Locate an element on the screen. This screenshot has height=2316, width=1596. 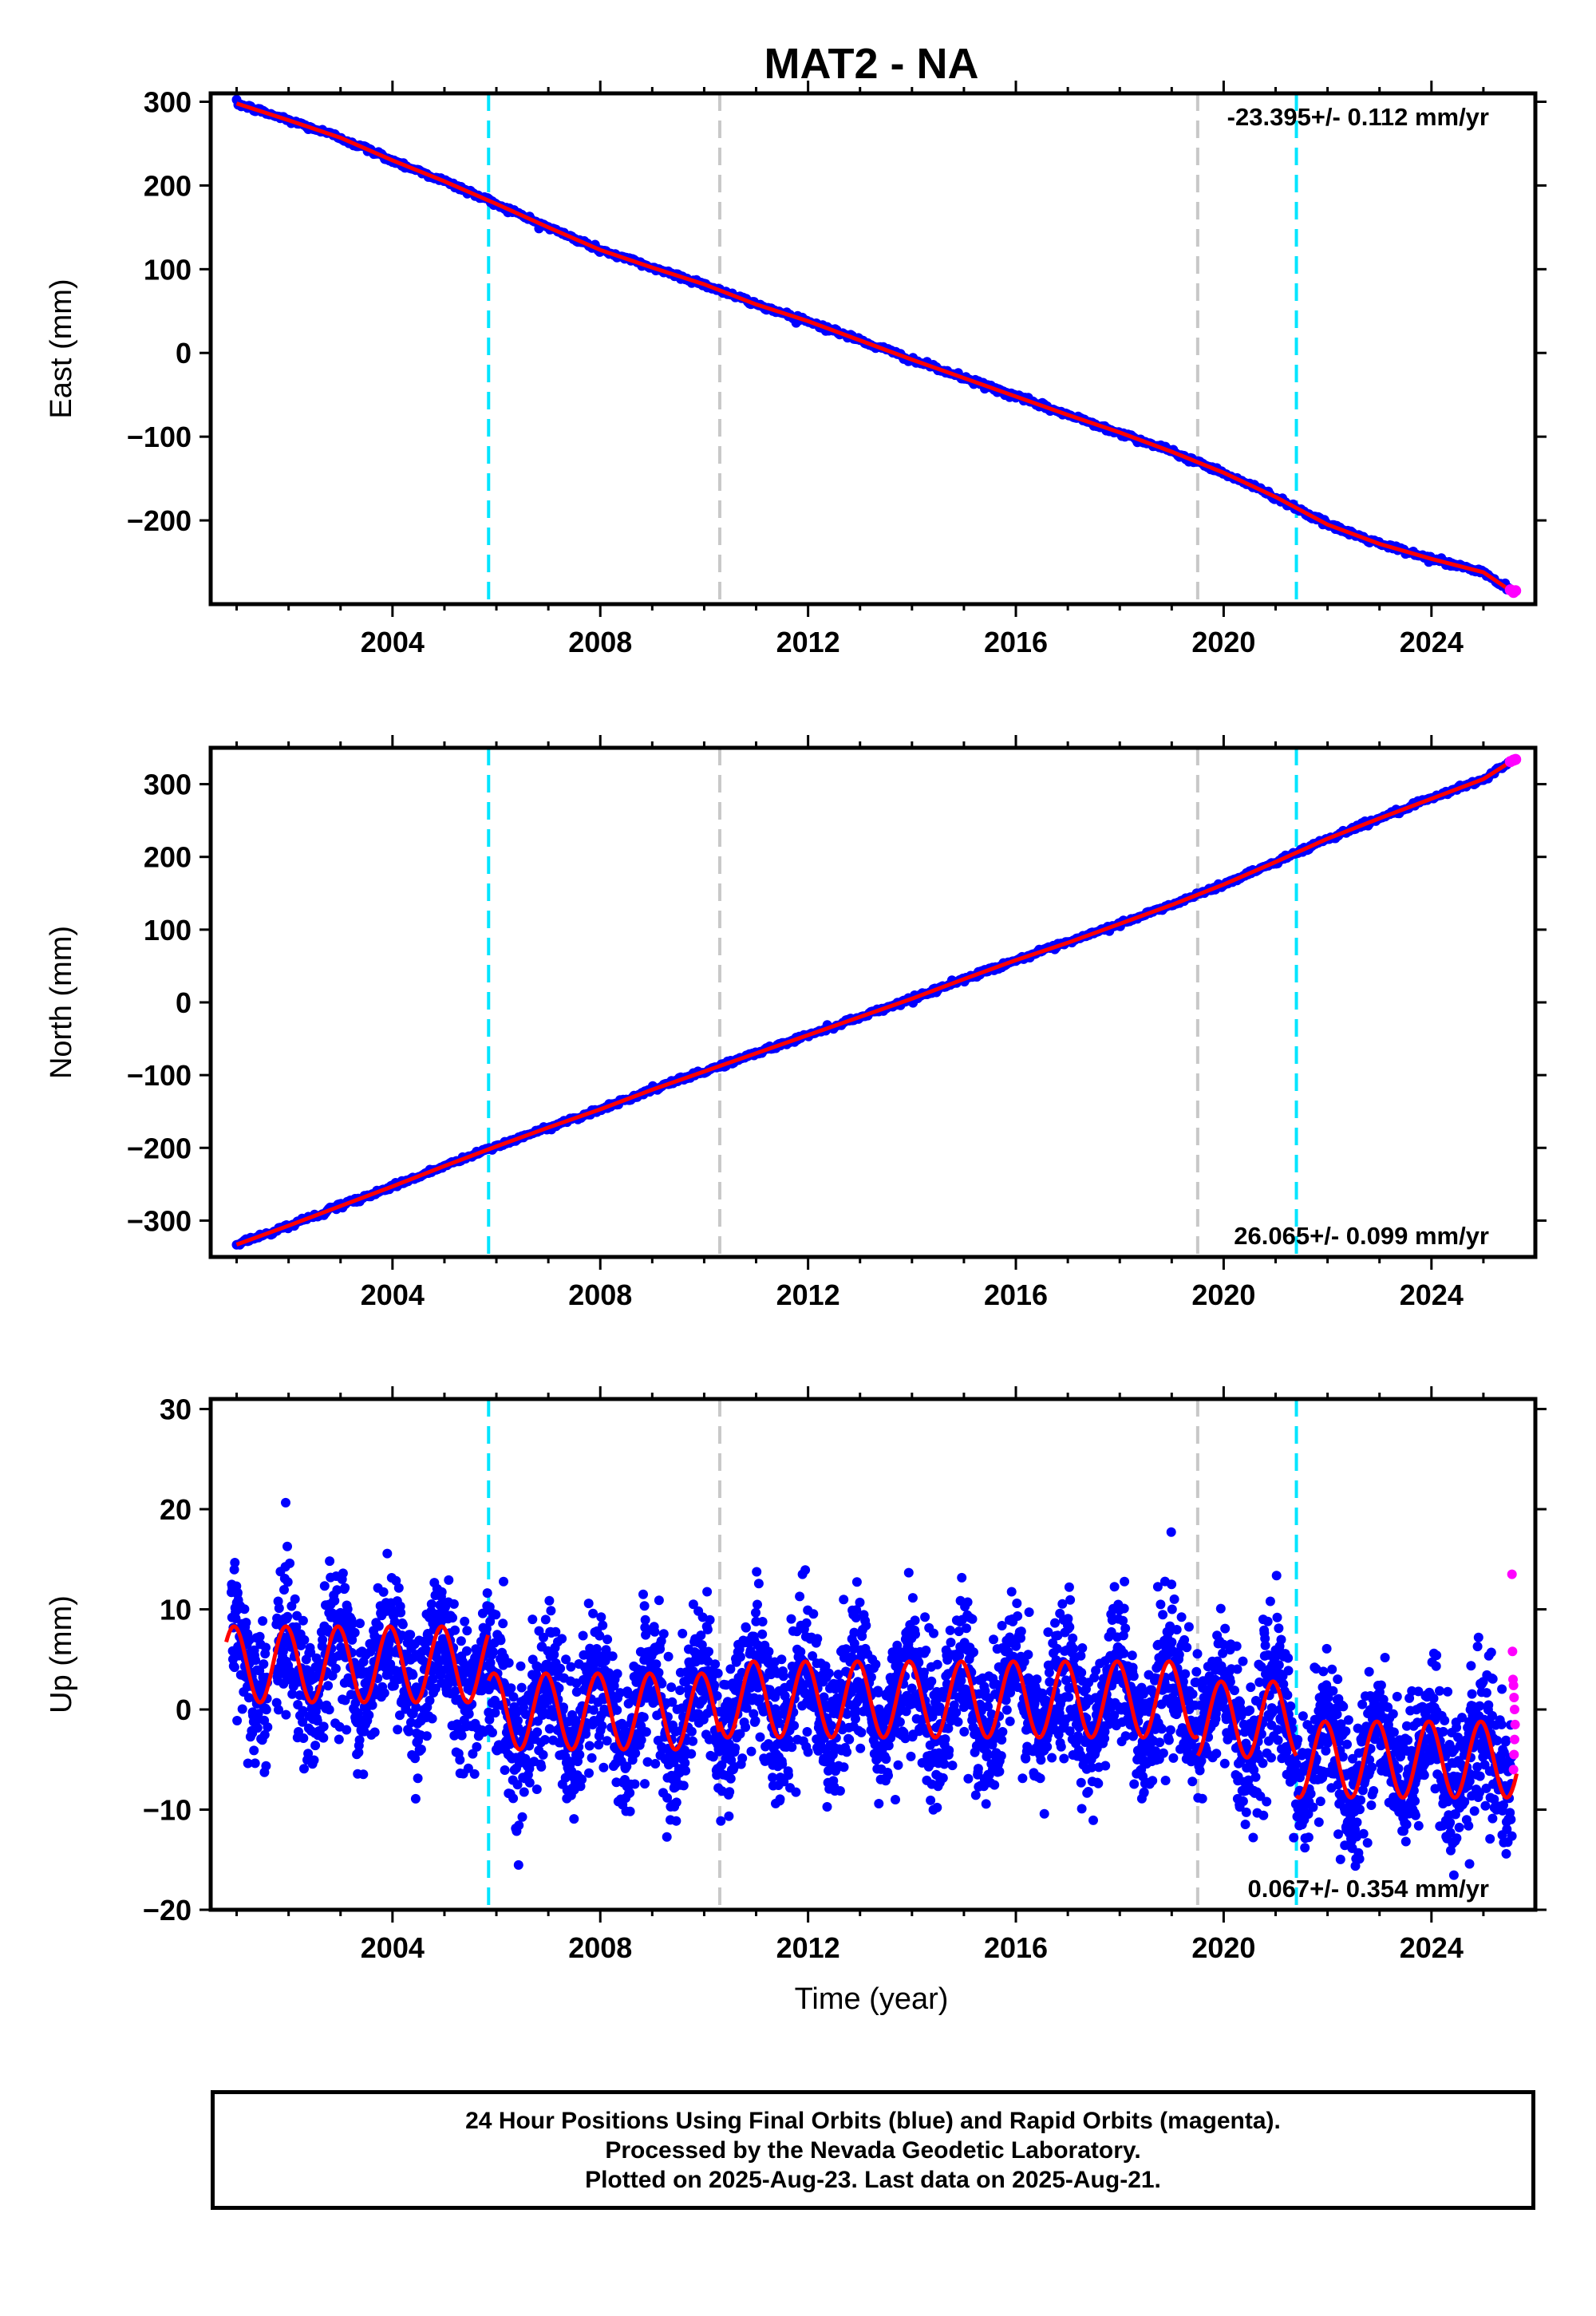
x-tick-label: 2012 is located at coordinates (808, 1295).